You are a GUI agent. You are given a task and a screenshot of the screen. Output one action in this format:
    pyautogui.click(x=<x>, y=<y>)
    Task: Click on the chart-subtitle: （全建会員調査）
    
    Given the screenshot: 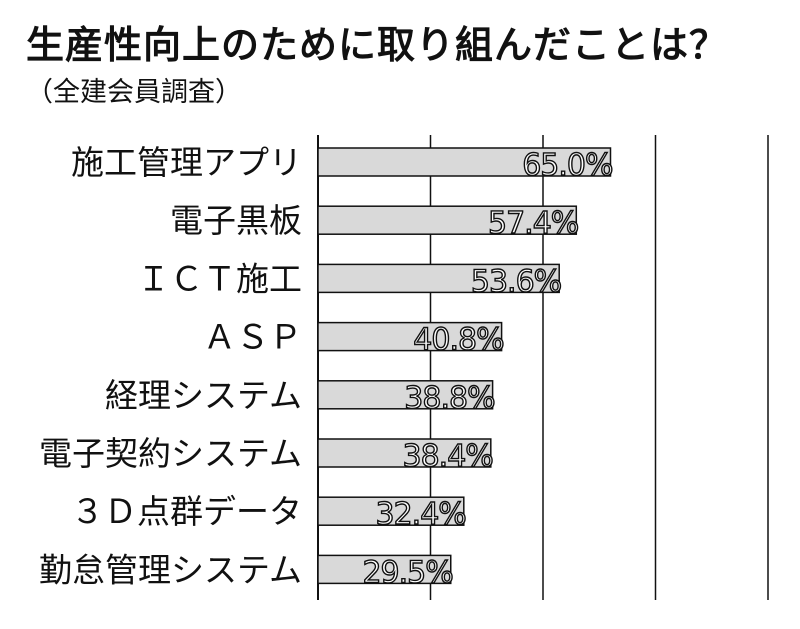 What is the action you would take?
    pyautogui.click(x=134, y=92)
    